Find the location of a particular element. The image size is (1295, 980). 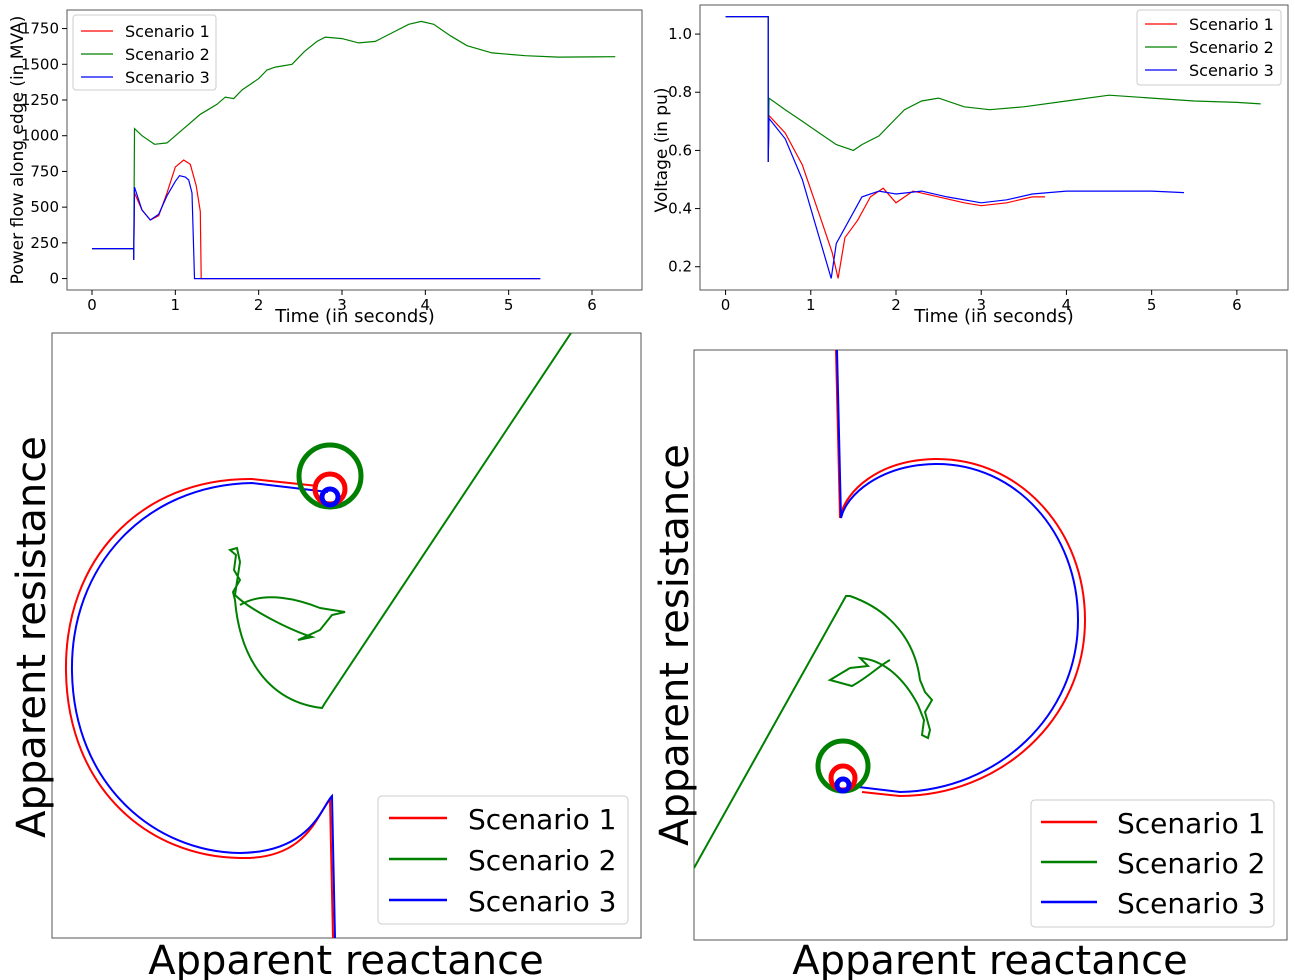

impedance-right-ylabel: Apparent resistance is located at coordinates (675, 645).